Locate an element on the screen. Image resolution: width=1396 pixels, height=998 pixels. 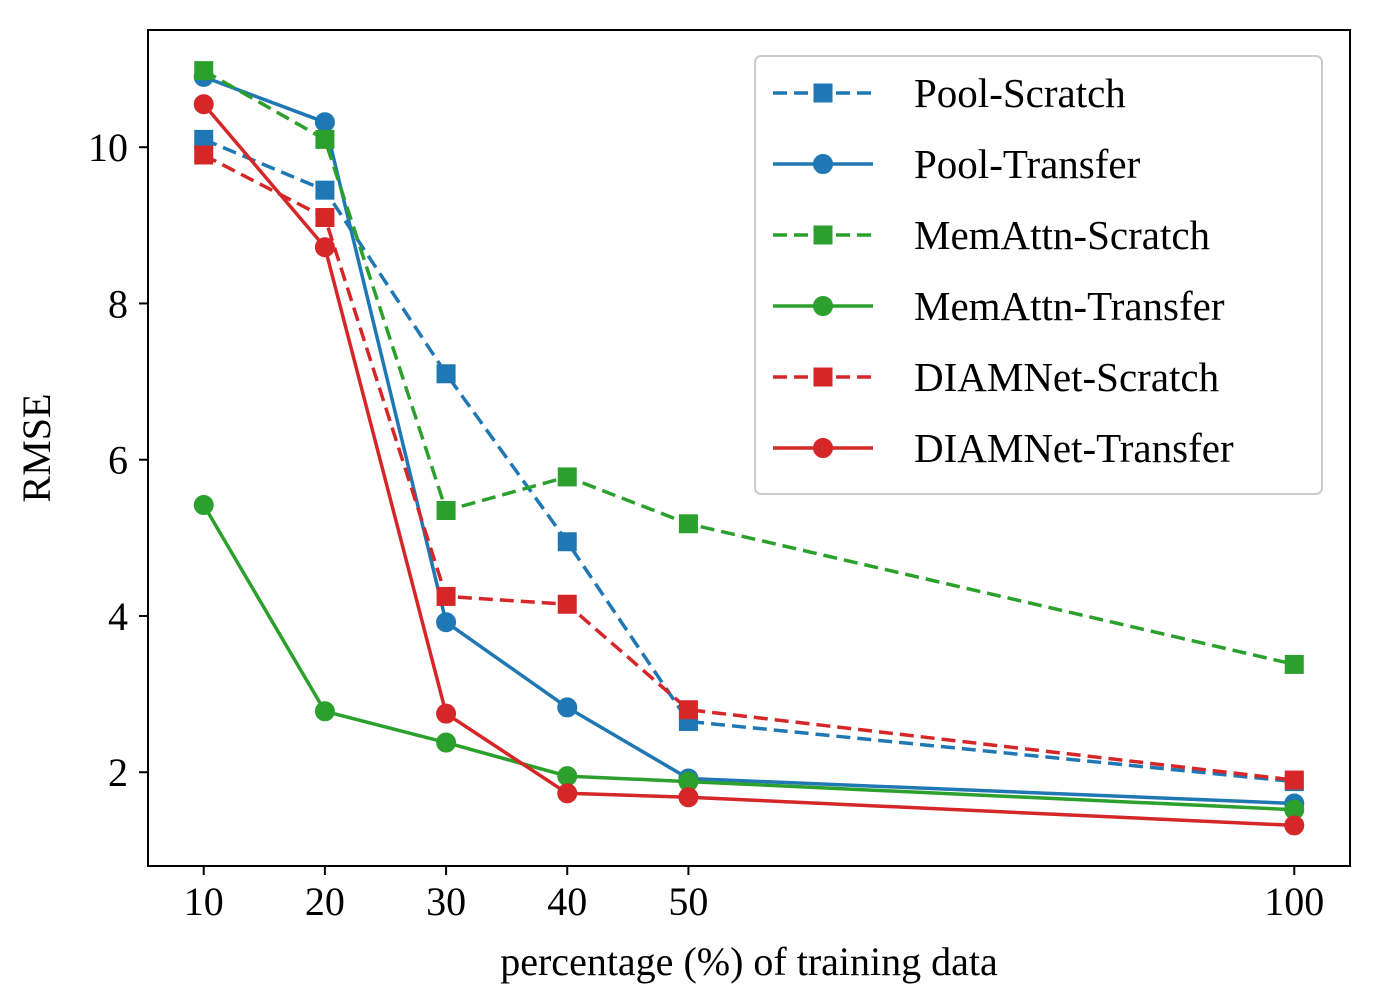
legend-label: DIAMNet-Transfer is located at coordinates (1074, 448).